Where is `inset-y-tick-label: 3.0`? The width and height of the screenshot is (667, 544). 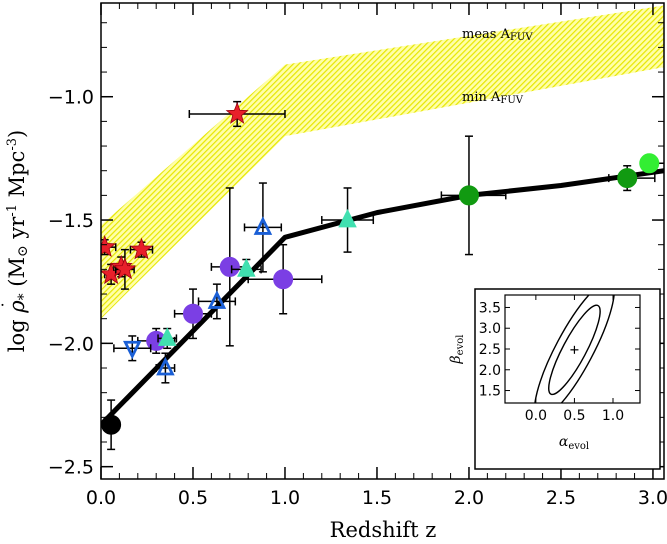 inset-y-tick-label: 3.0 is located at coordinates (490, 329).